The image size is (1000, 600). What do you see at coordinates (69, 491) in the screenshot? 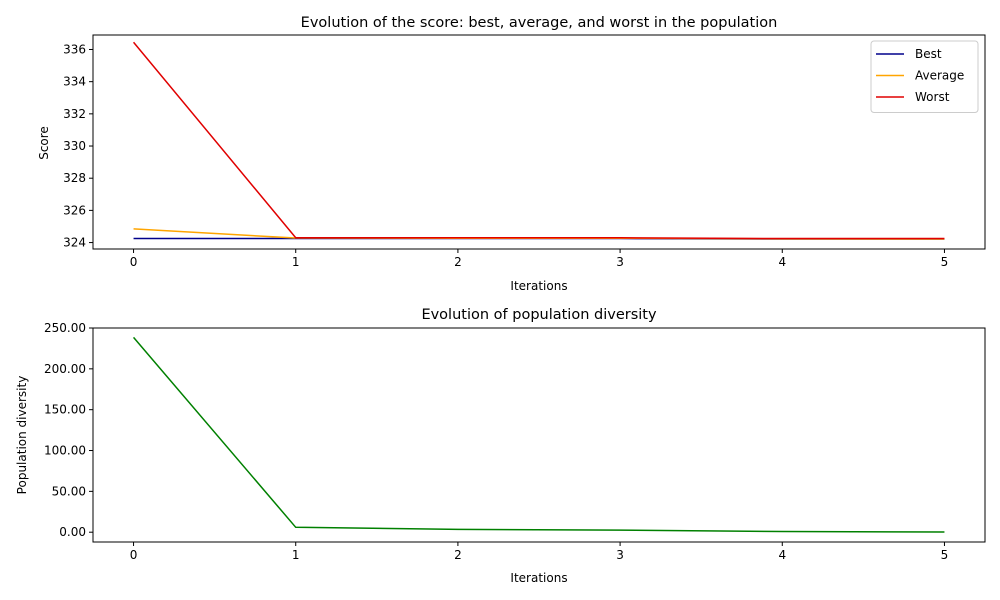
I see `y-tick-label: 50.00` at bounding box center [69, 491].